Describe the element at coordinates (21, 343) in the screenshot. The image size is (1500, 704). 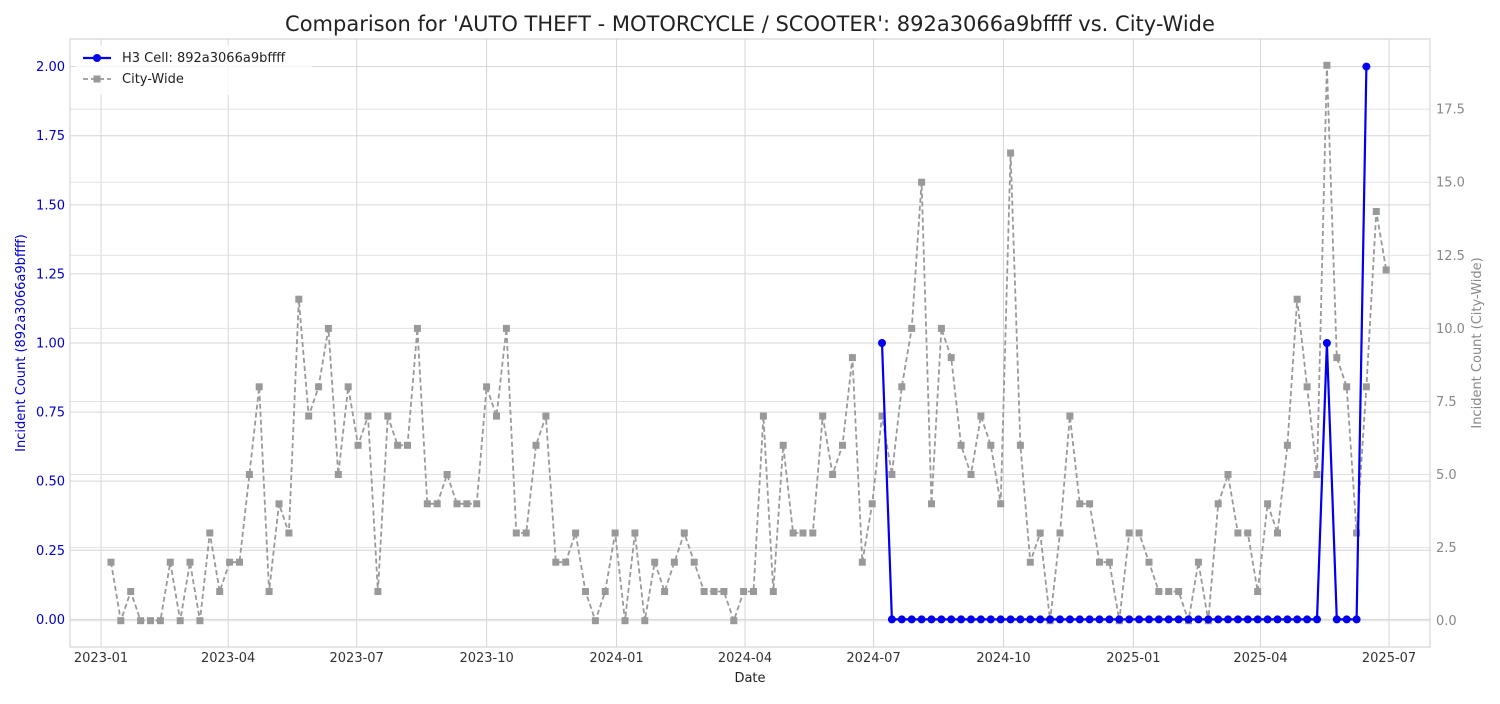
I see `left-y-axis-label: Incident Count (892a3066a9bffff)` at that location.